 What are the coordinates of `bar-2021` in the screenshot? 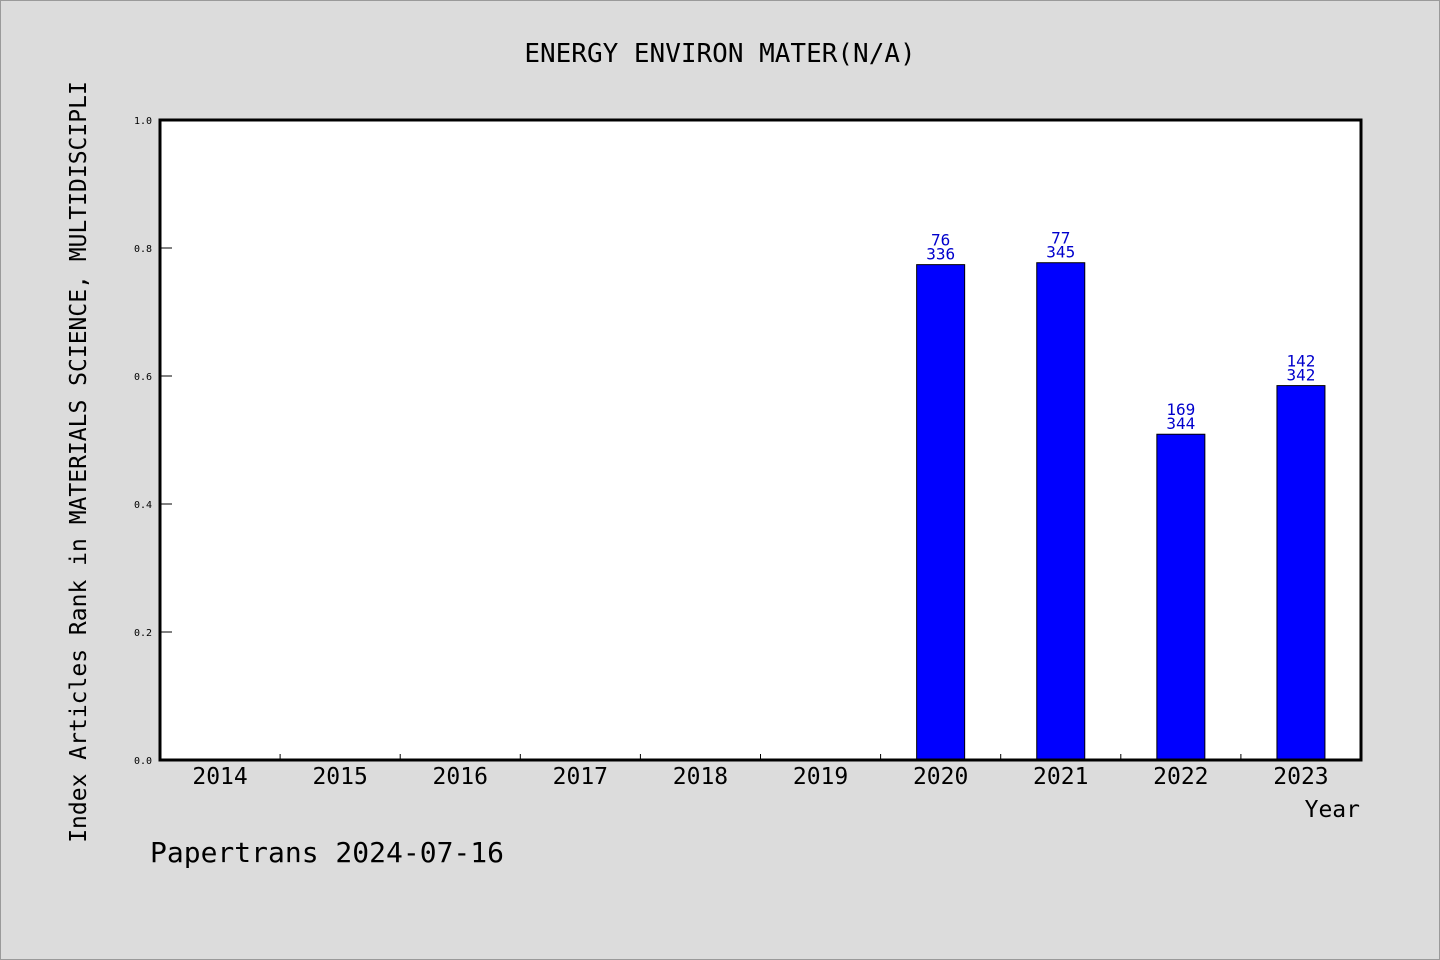 It's located at (1061, 511).